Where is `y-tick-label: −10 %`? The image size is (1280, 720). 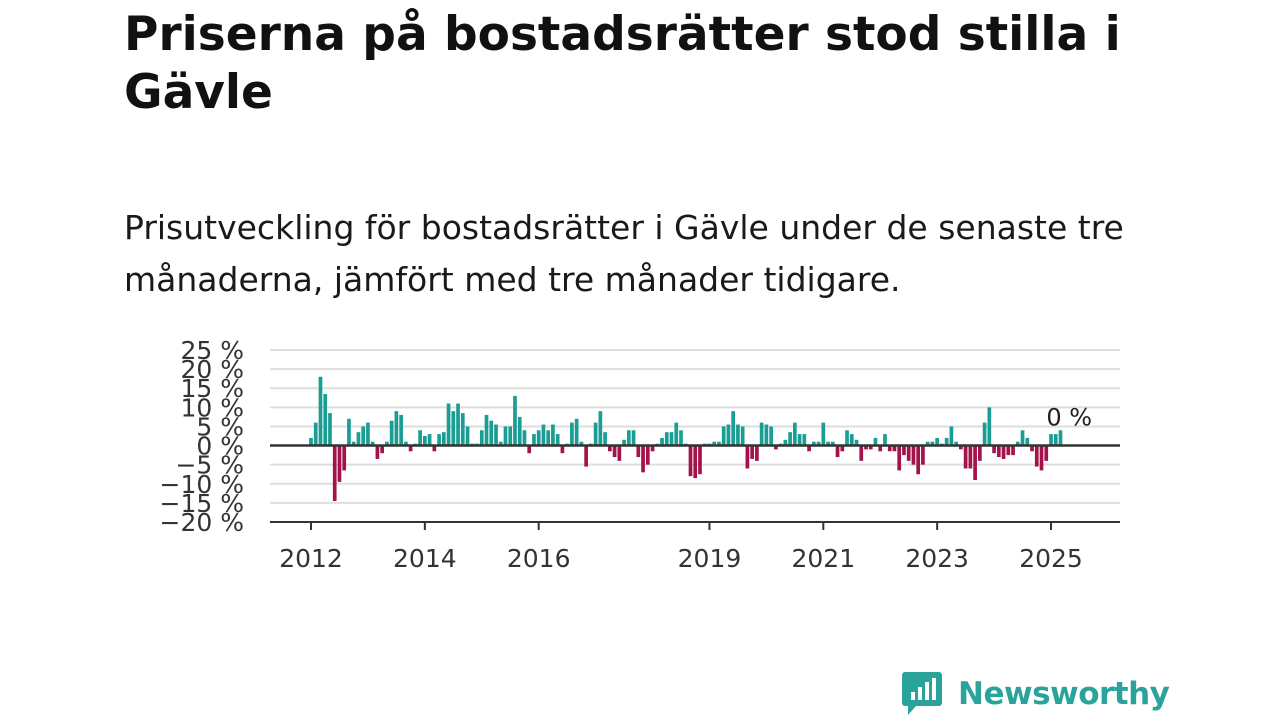
y-tick-label: −10 % is located at coordinates (202, 484).